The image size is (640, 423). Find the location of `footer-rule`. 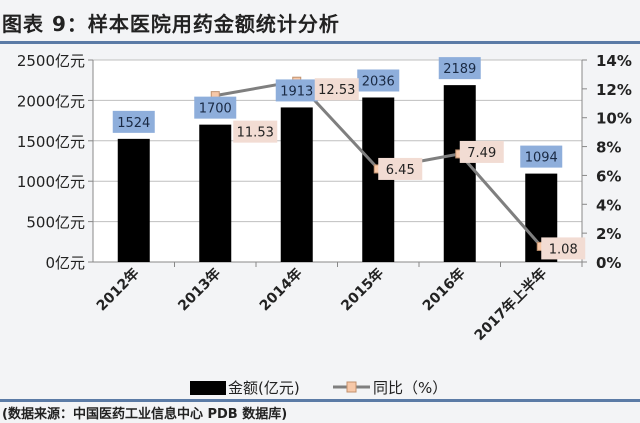

footer-rule is located at coordinates (320, 400).